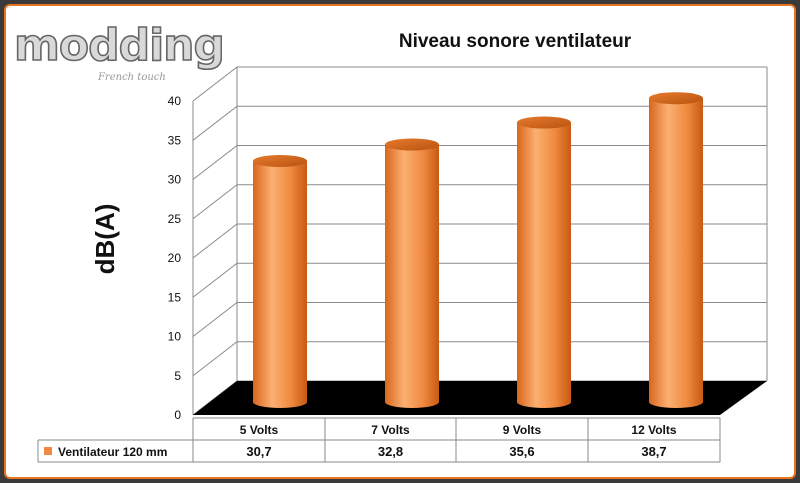 The image size is (800, 483). What do you see at coordinates (175, 140) in the screenshot?
I see `y-tick-label: 35` at bounding box center [175, 140].